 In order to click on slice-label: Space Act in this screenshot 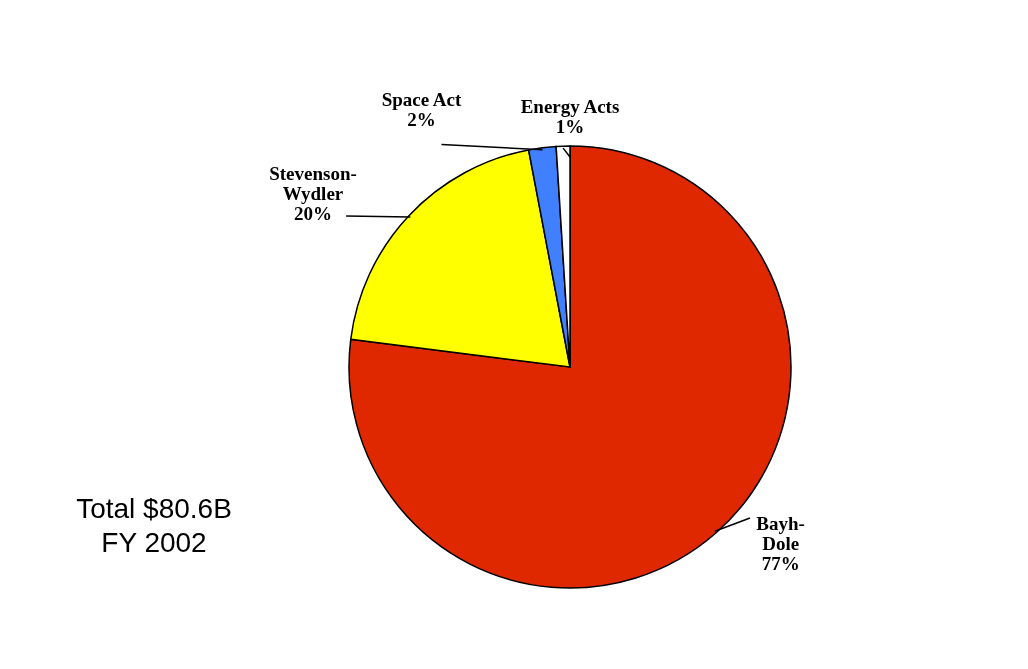, I will do `click(422, 99)`.